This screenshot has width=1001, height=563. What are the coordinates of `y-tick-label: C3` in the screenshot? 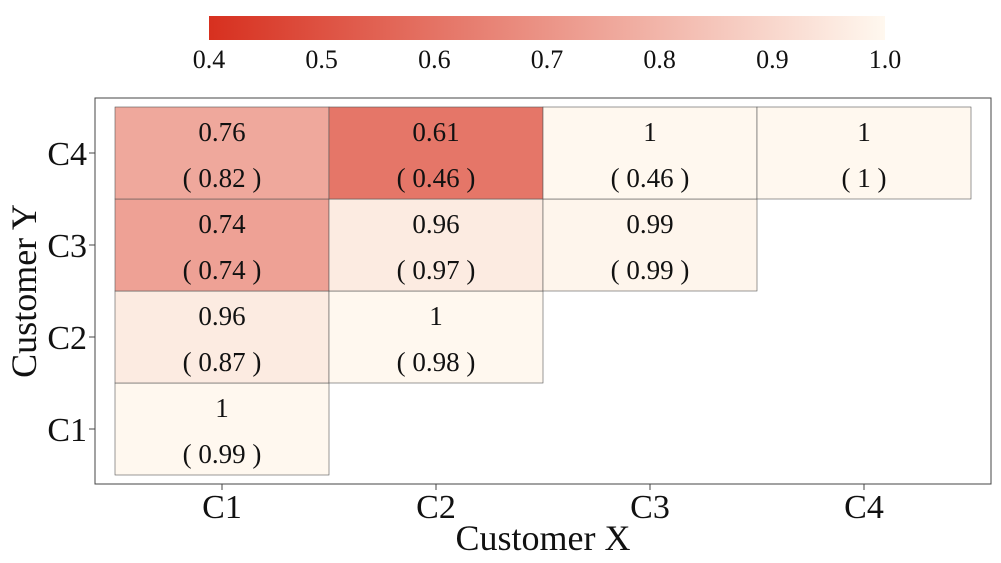 It's located at (67, 246).